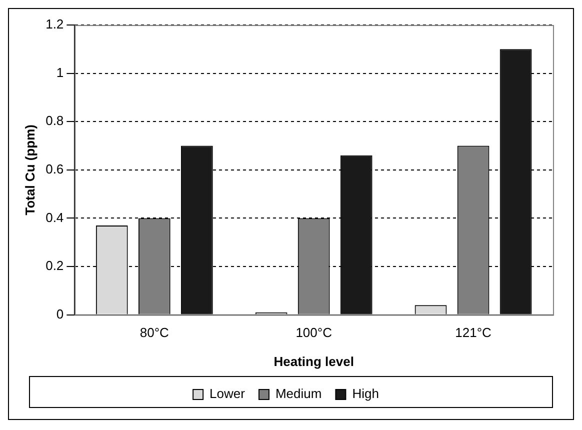  Describe the element at coordinates (314, 361) in the screenshot. I see `x-axis-title: Heating level` at that location.